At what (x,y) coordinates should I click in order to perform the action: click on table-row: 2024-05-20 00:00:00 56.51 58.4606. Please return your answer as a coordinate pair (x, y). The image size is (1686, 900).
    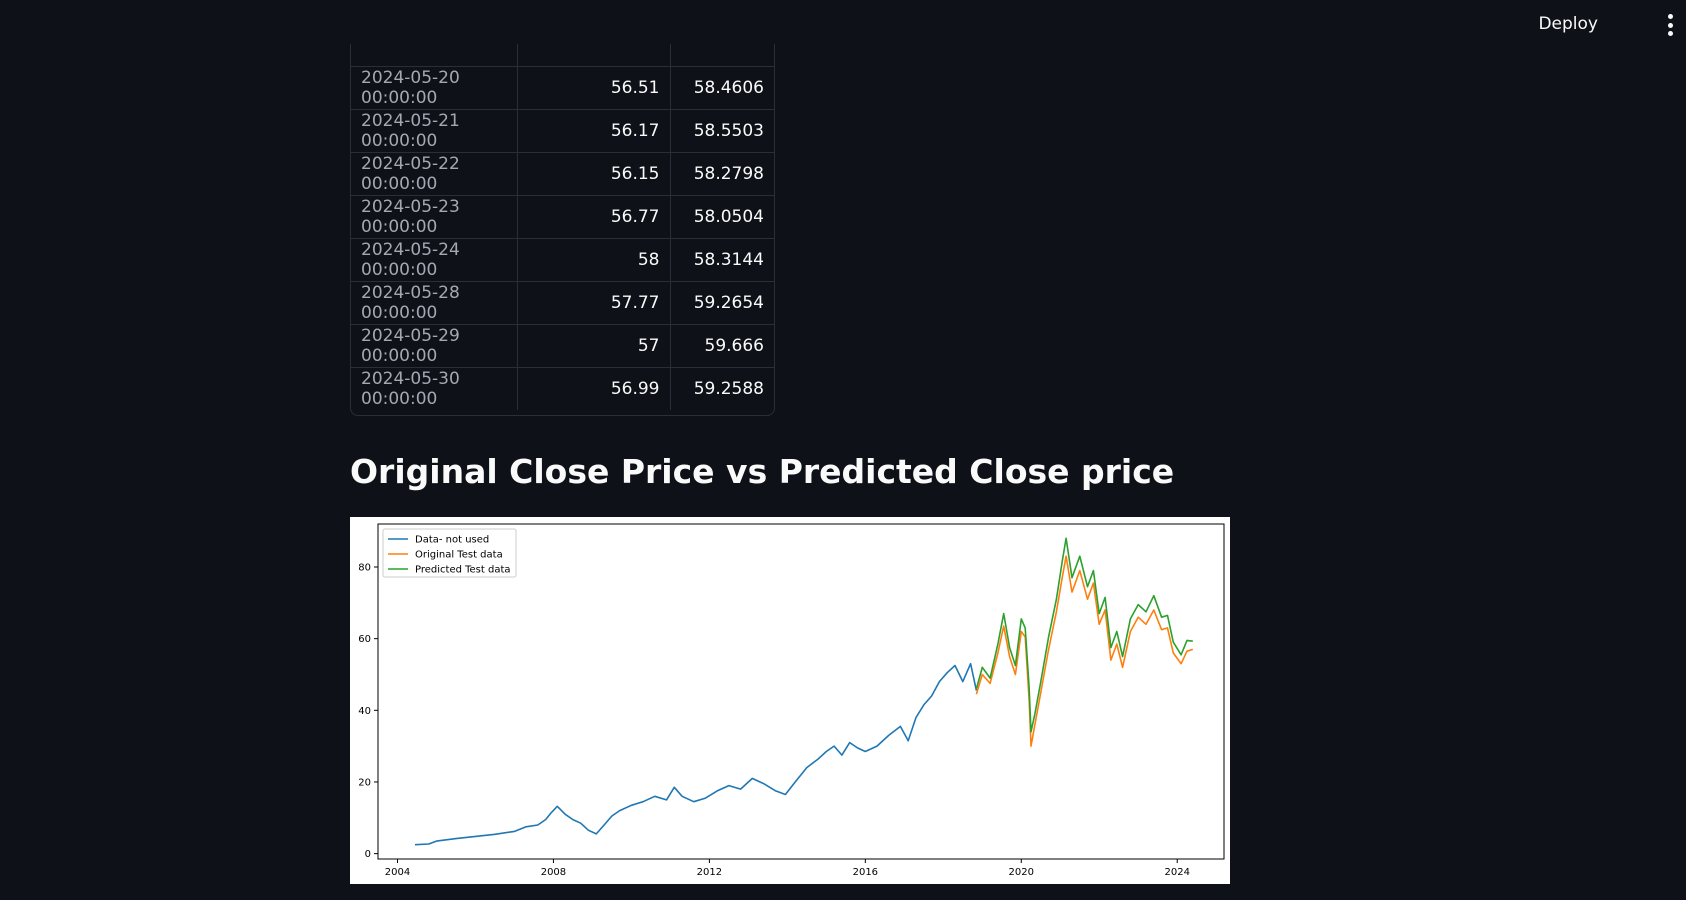
    Looking at the image, I should click on (562, 88).